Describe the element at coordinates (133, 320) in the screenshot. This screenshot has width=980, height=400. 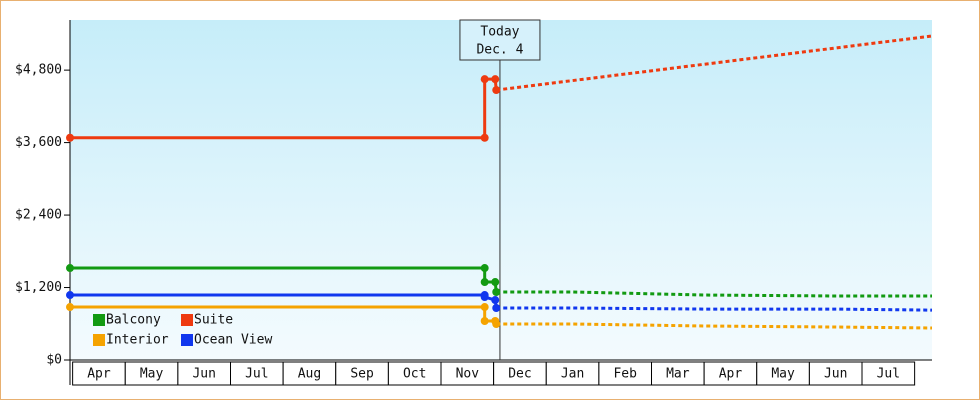
I see `legend-label: Balcony` at that location.